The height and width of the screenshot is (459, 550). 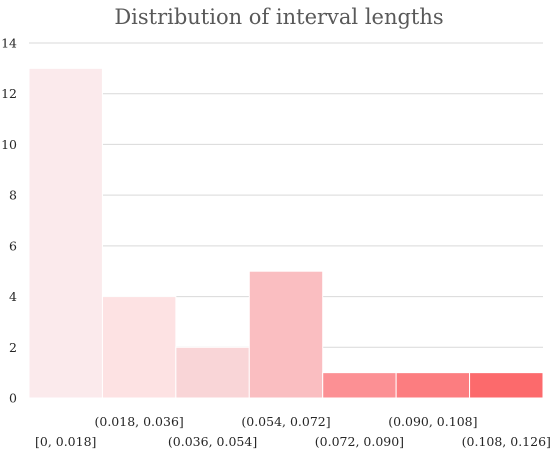 What do you see at coordinates (13, 347) in the screenshot?
I see `y-tick-label: 2` at bounding box center [13, 347].